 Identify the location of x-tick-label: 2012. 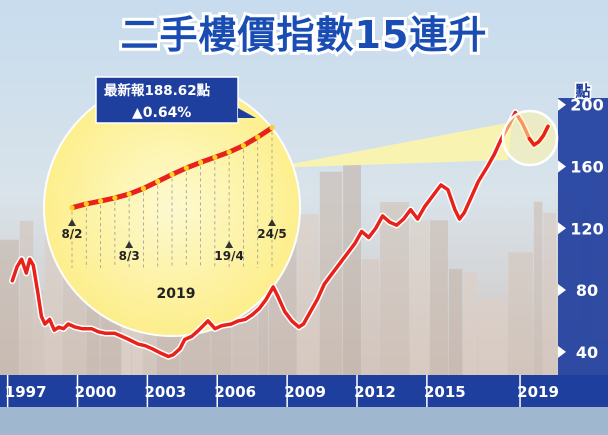
(375, 392).